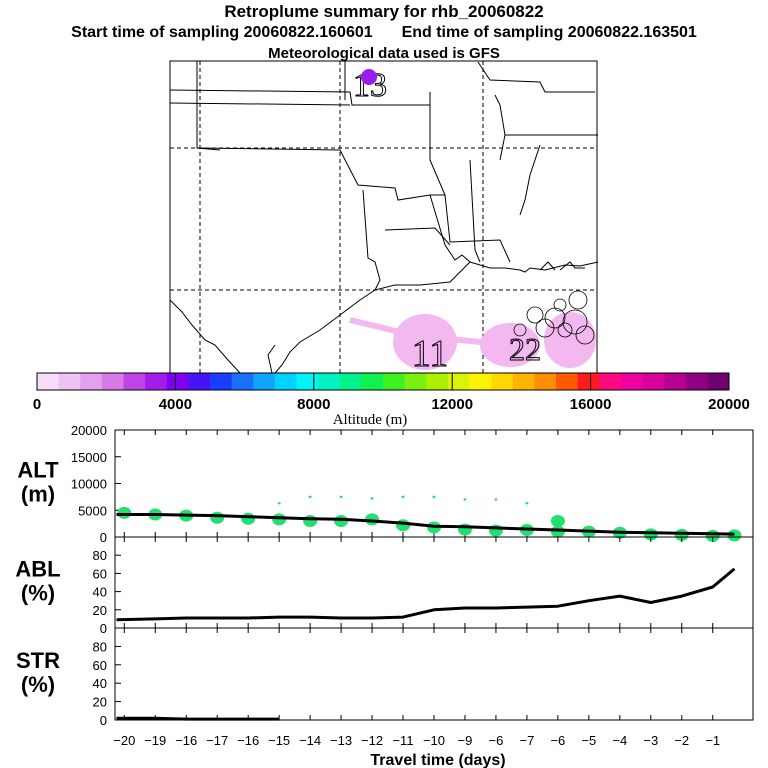  Describe the element at coordinates (370, 420) in the screenshot. I see `colorbar-label: Altitude (m)` at that location.